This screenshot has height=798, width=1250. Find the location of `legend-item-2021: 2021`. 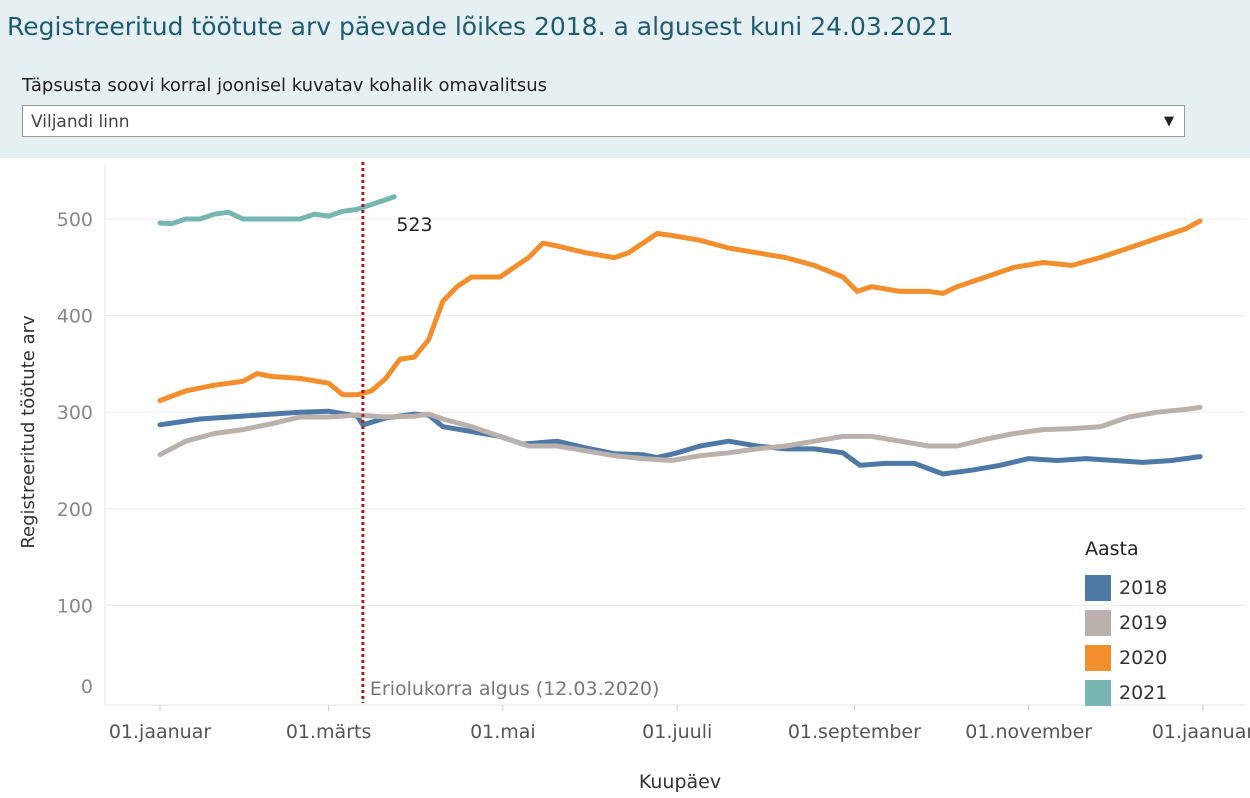

legend-item-2021: 2021 is located at coordinates (1165, 692).